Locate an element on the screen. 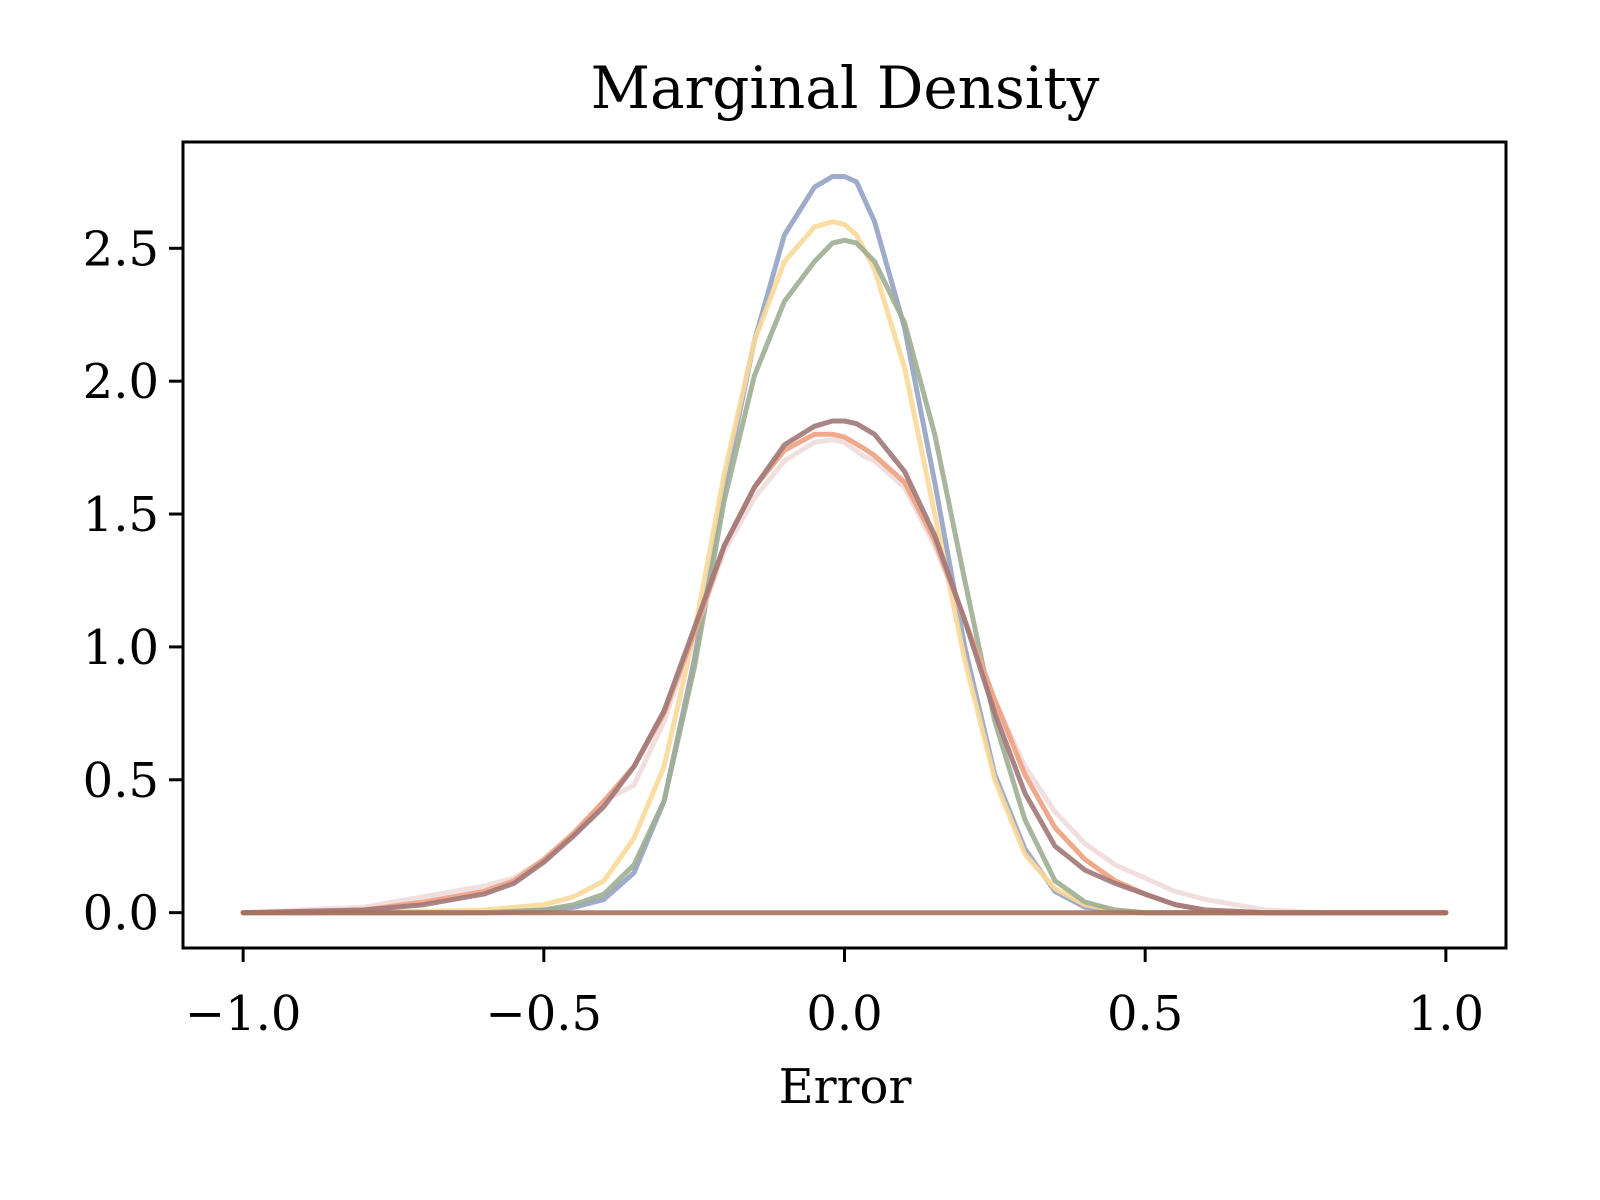  x-tick-label: 0.5 is located at coordinates (1145, 1014).